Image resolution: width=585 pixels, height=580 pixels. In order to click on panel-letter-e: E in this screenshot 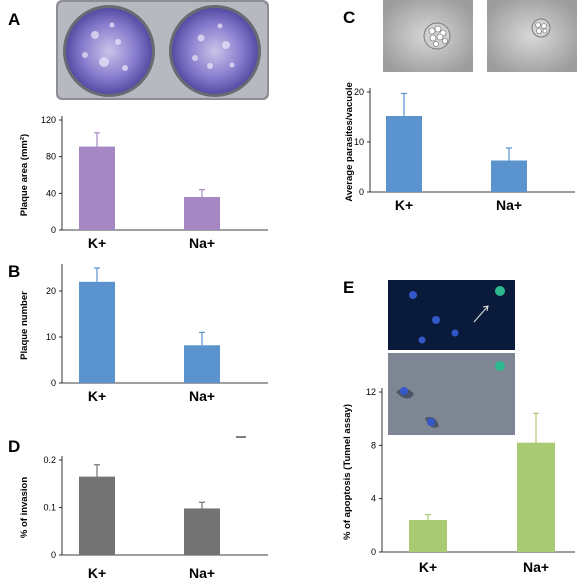, I will do `click(348, 287)`.